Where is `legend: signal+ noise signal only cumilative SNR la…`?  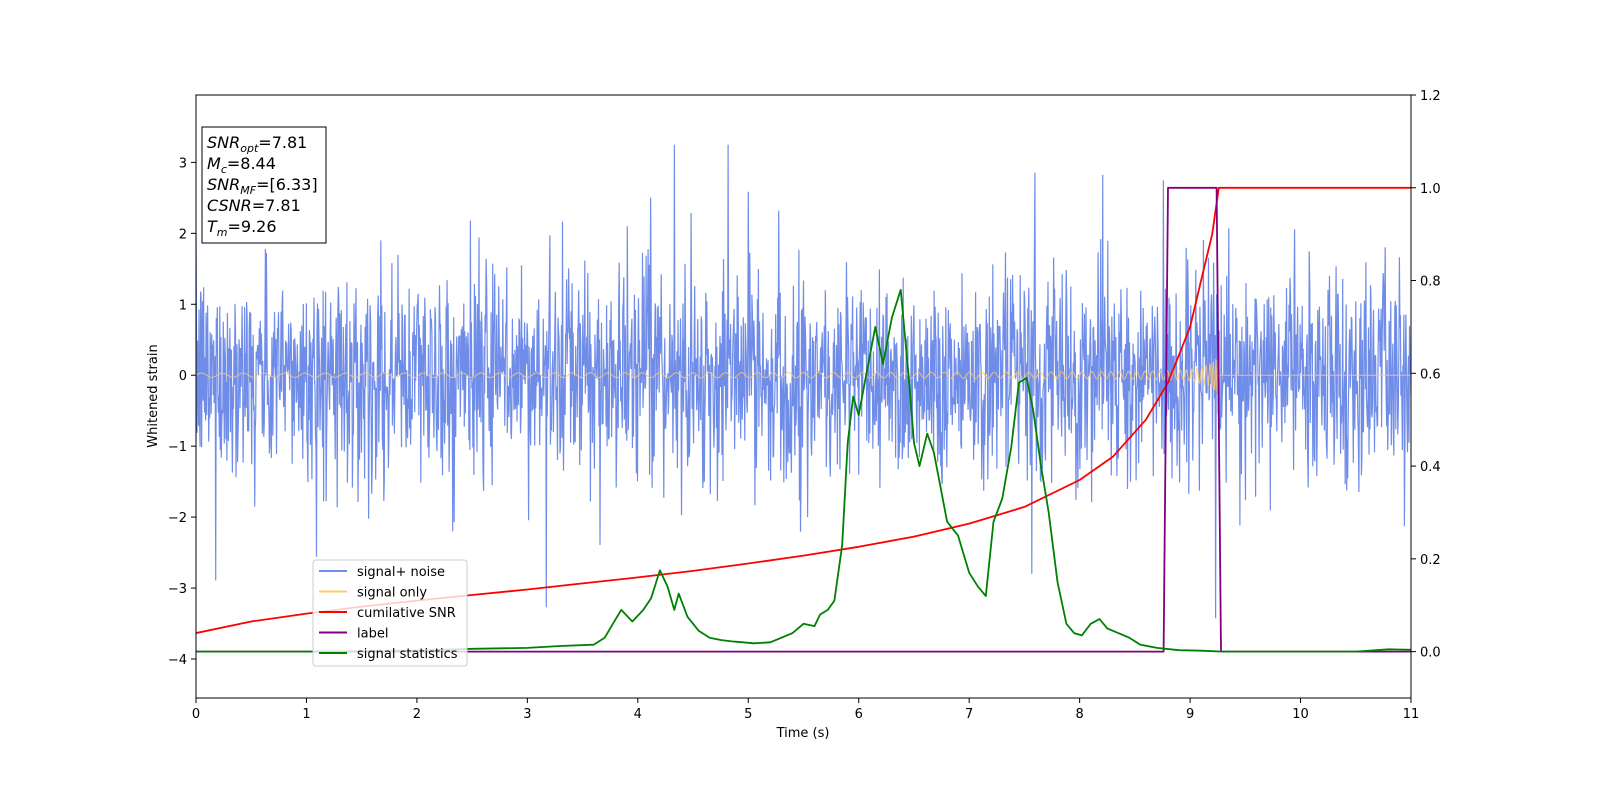
legend: signal+ noise signal only cumilative SNR la… is located at coordinates (390, 613).